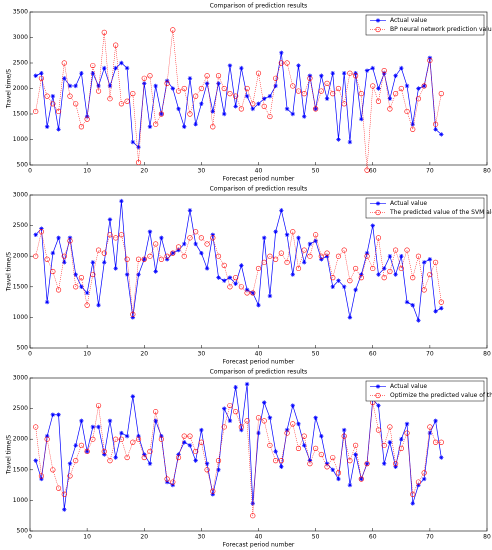  I want to click on y-tick-label: 3000, so click(20, 195).